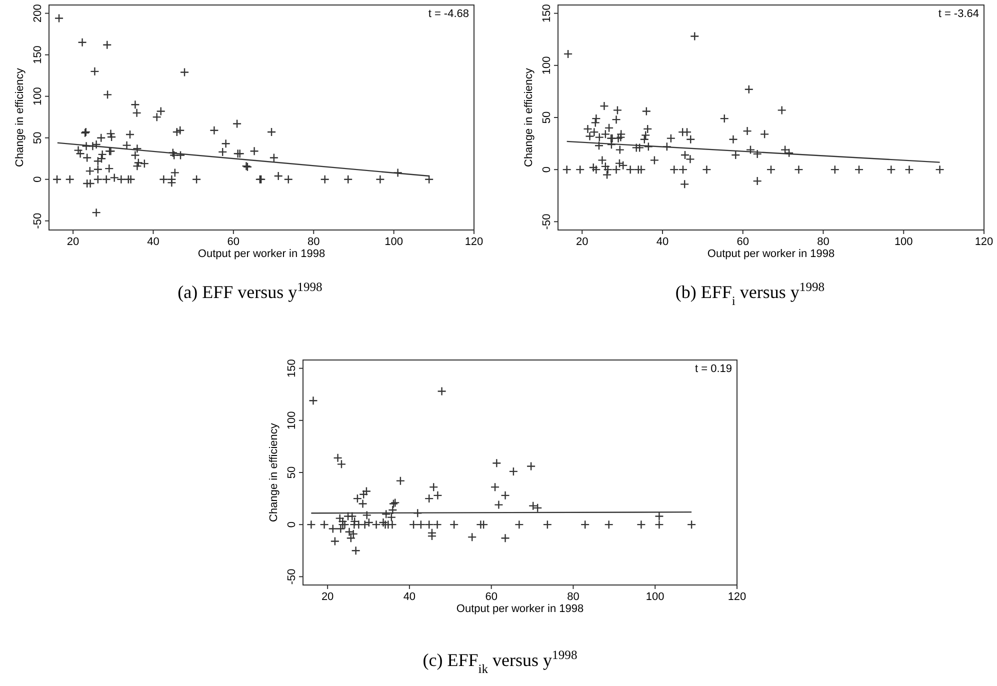 This screenshot has height=686, width=997. I want to click on annotation: t = -3.64, so click(958, 14).